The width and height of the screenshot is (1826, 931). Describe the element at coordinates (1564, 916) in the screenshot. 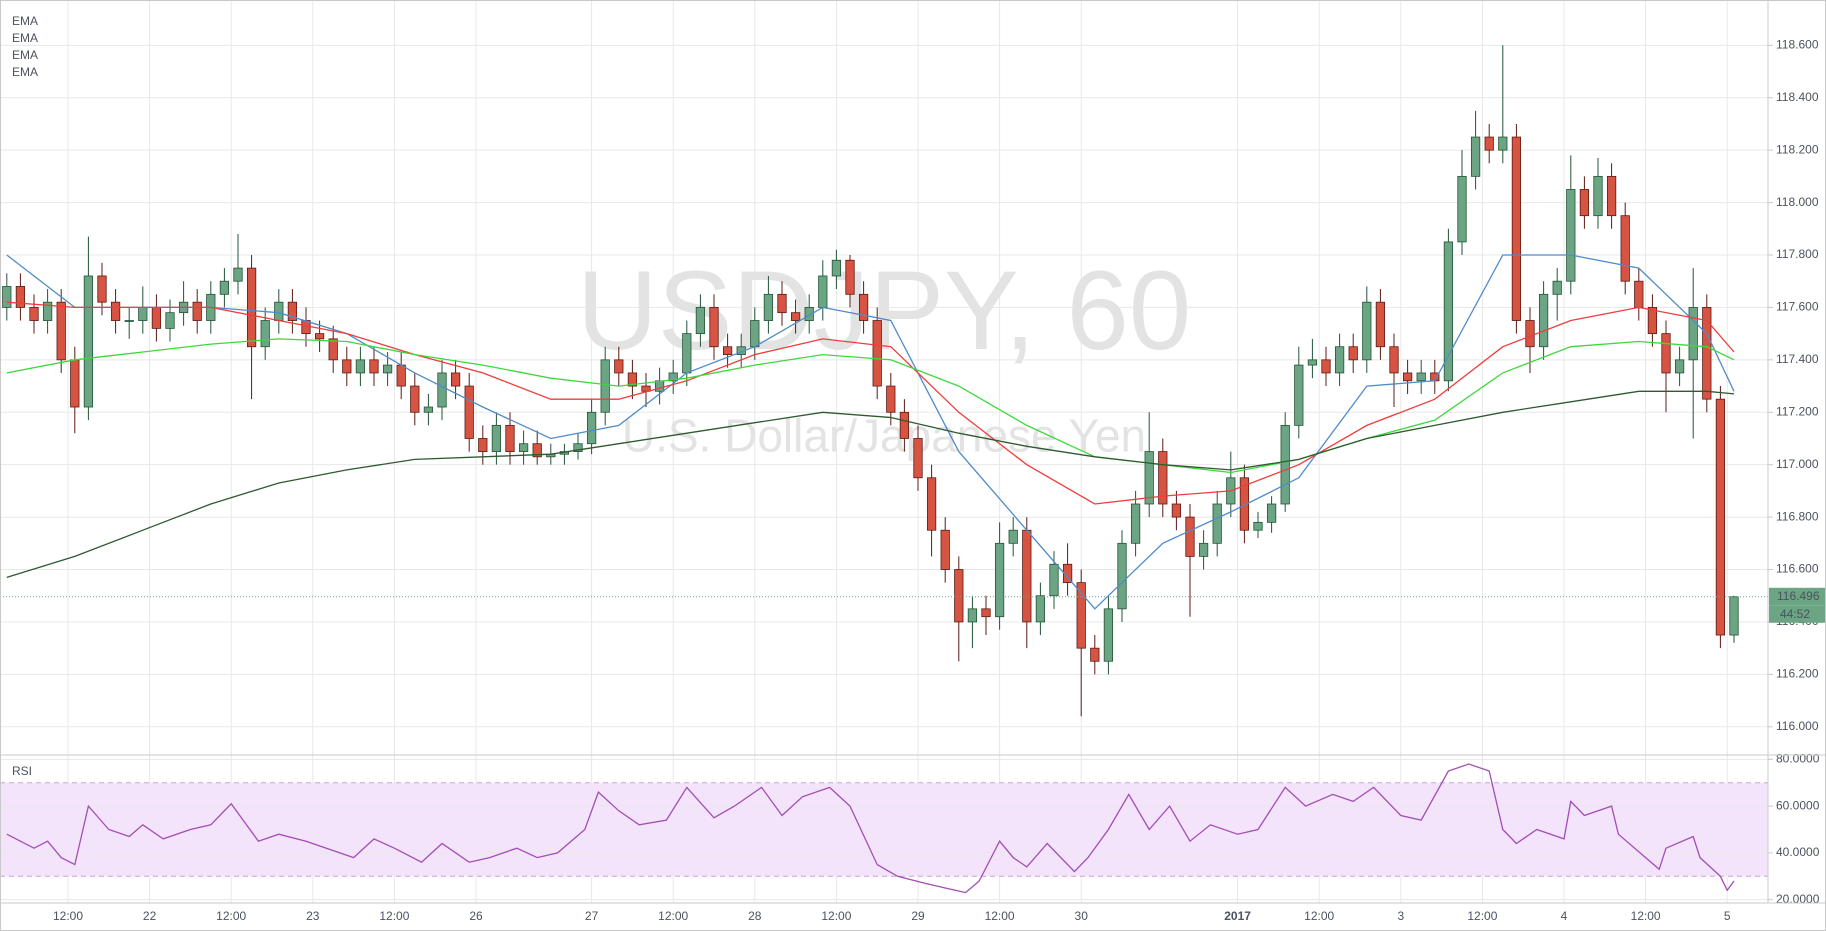

I see `x-tick-label: 4` at that location.